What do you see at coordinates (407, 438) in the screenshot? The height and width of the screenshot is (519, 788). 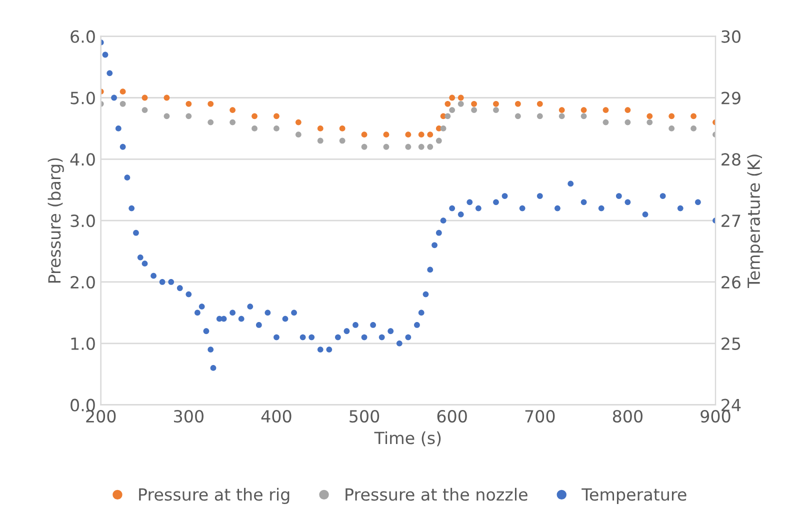 I see `x-axis-title: Time (s)` at bounding box center [407, 438].